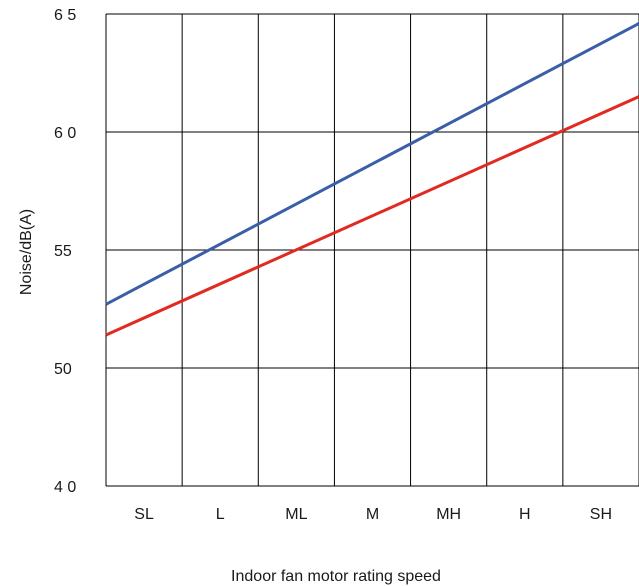 This screenshot has width=639, height=586. I want to click on x-tick-label: M, so click(372, 514).